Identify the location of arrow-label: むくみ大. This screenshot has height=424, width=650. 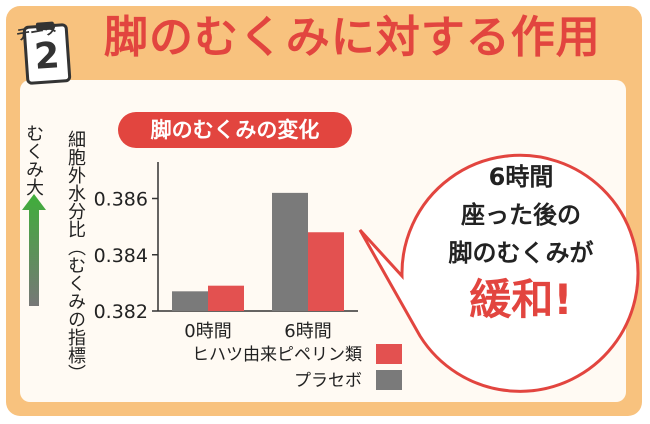
(33, 160).